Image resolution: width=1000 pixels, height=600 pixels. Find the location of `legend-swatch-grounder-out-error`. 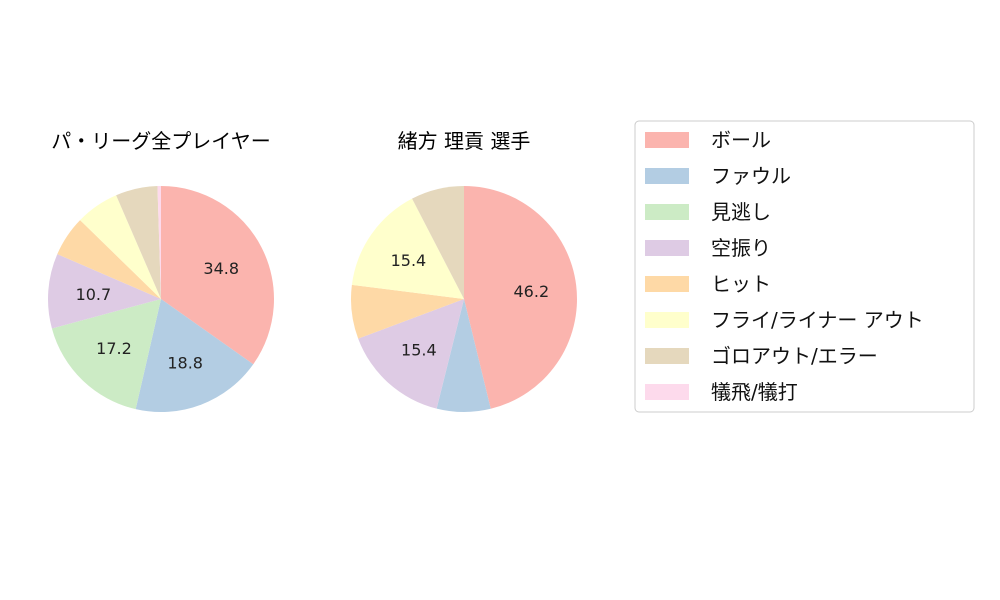

legend-swatch-grounder-out-error is located at coordinates (667, 356).